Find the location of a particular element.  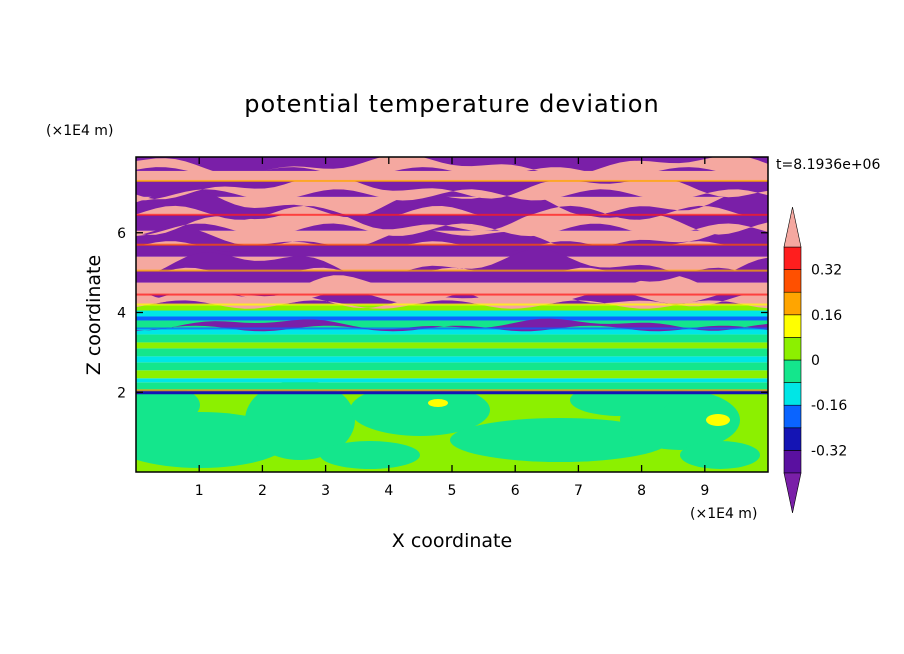

x-tick-label: 3 is located at coordinates (325, 491).